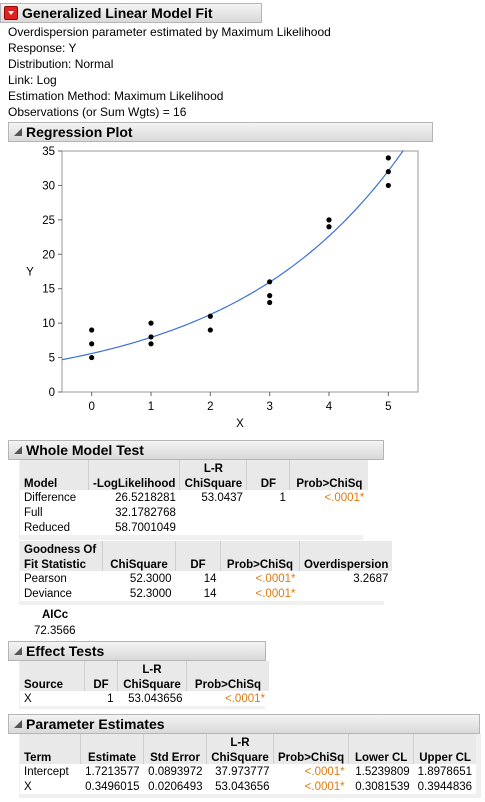  Describe the element at coordinates (79, 132) in the screenshot. I see `regression-plot-title: Regression Plot` at that location.